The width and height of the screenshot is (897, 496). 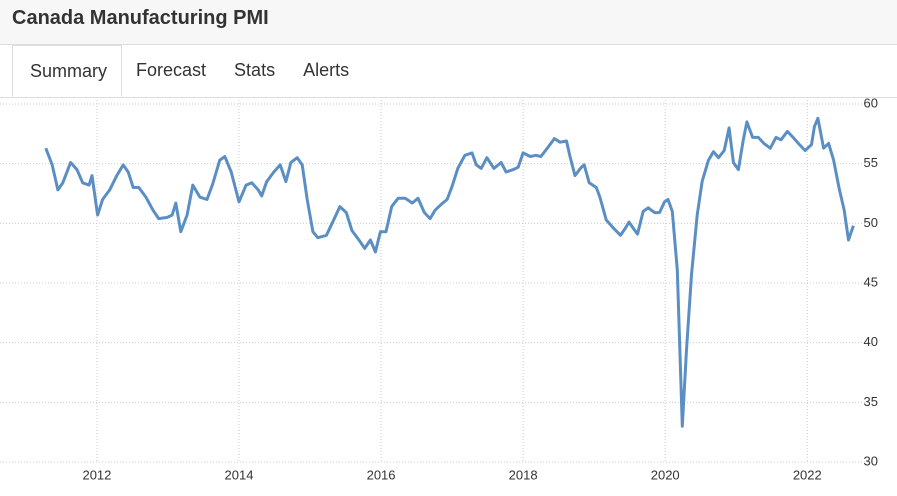 What do you see at coordinates (96, 474) in the screenshot?
I see `x-tick-label: 2012` at bounding box center [96, 474].